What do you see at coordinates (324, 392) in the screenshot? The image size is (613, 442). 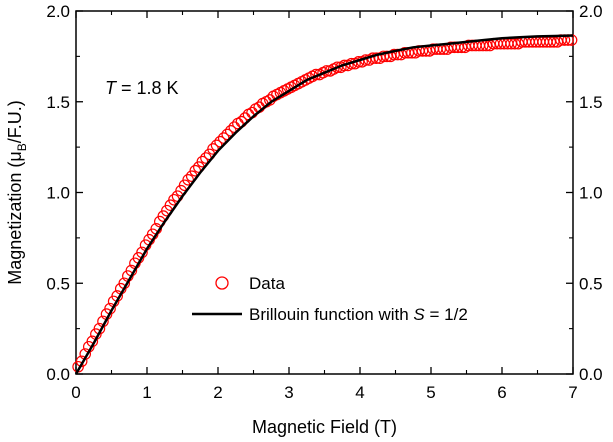 I see `x-tick-labels: 0 1 2 3 4 5 6 7` at bounding box center [324, 392].